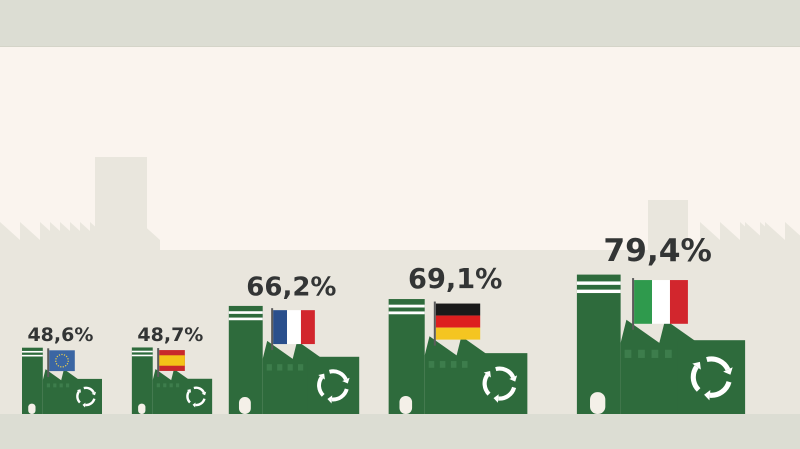 The image size is (800, 449). What do you see at coordinates (400, 431) in the screenshot?
I see `ground-band` at bounding box center [400, 431].